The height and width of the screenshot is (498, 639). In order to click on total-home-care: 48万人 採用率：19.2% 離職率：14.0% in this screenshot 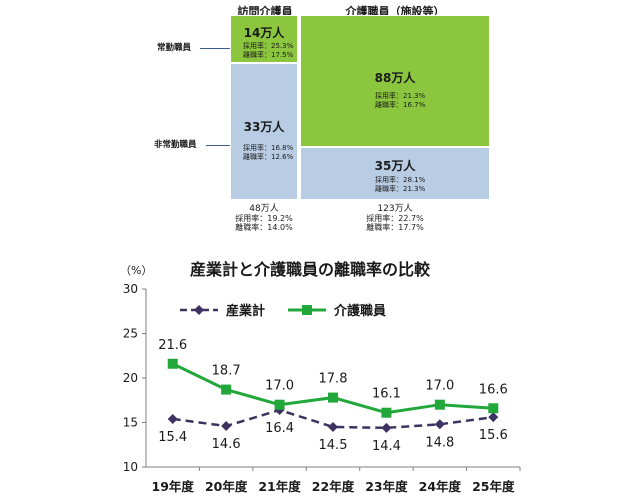, I will do `click(264, 218)`.